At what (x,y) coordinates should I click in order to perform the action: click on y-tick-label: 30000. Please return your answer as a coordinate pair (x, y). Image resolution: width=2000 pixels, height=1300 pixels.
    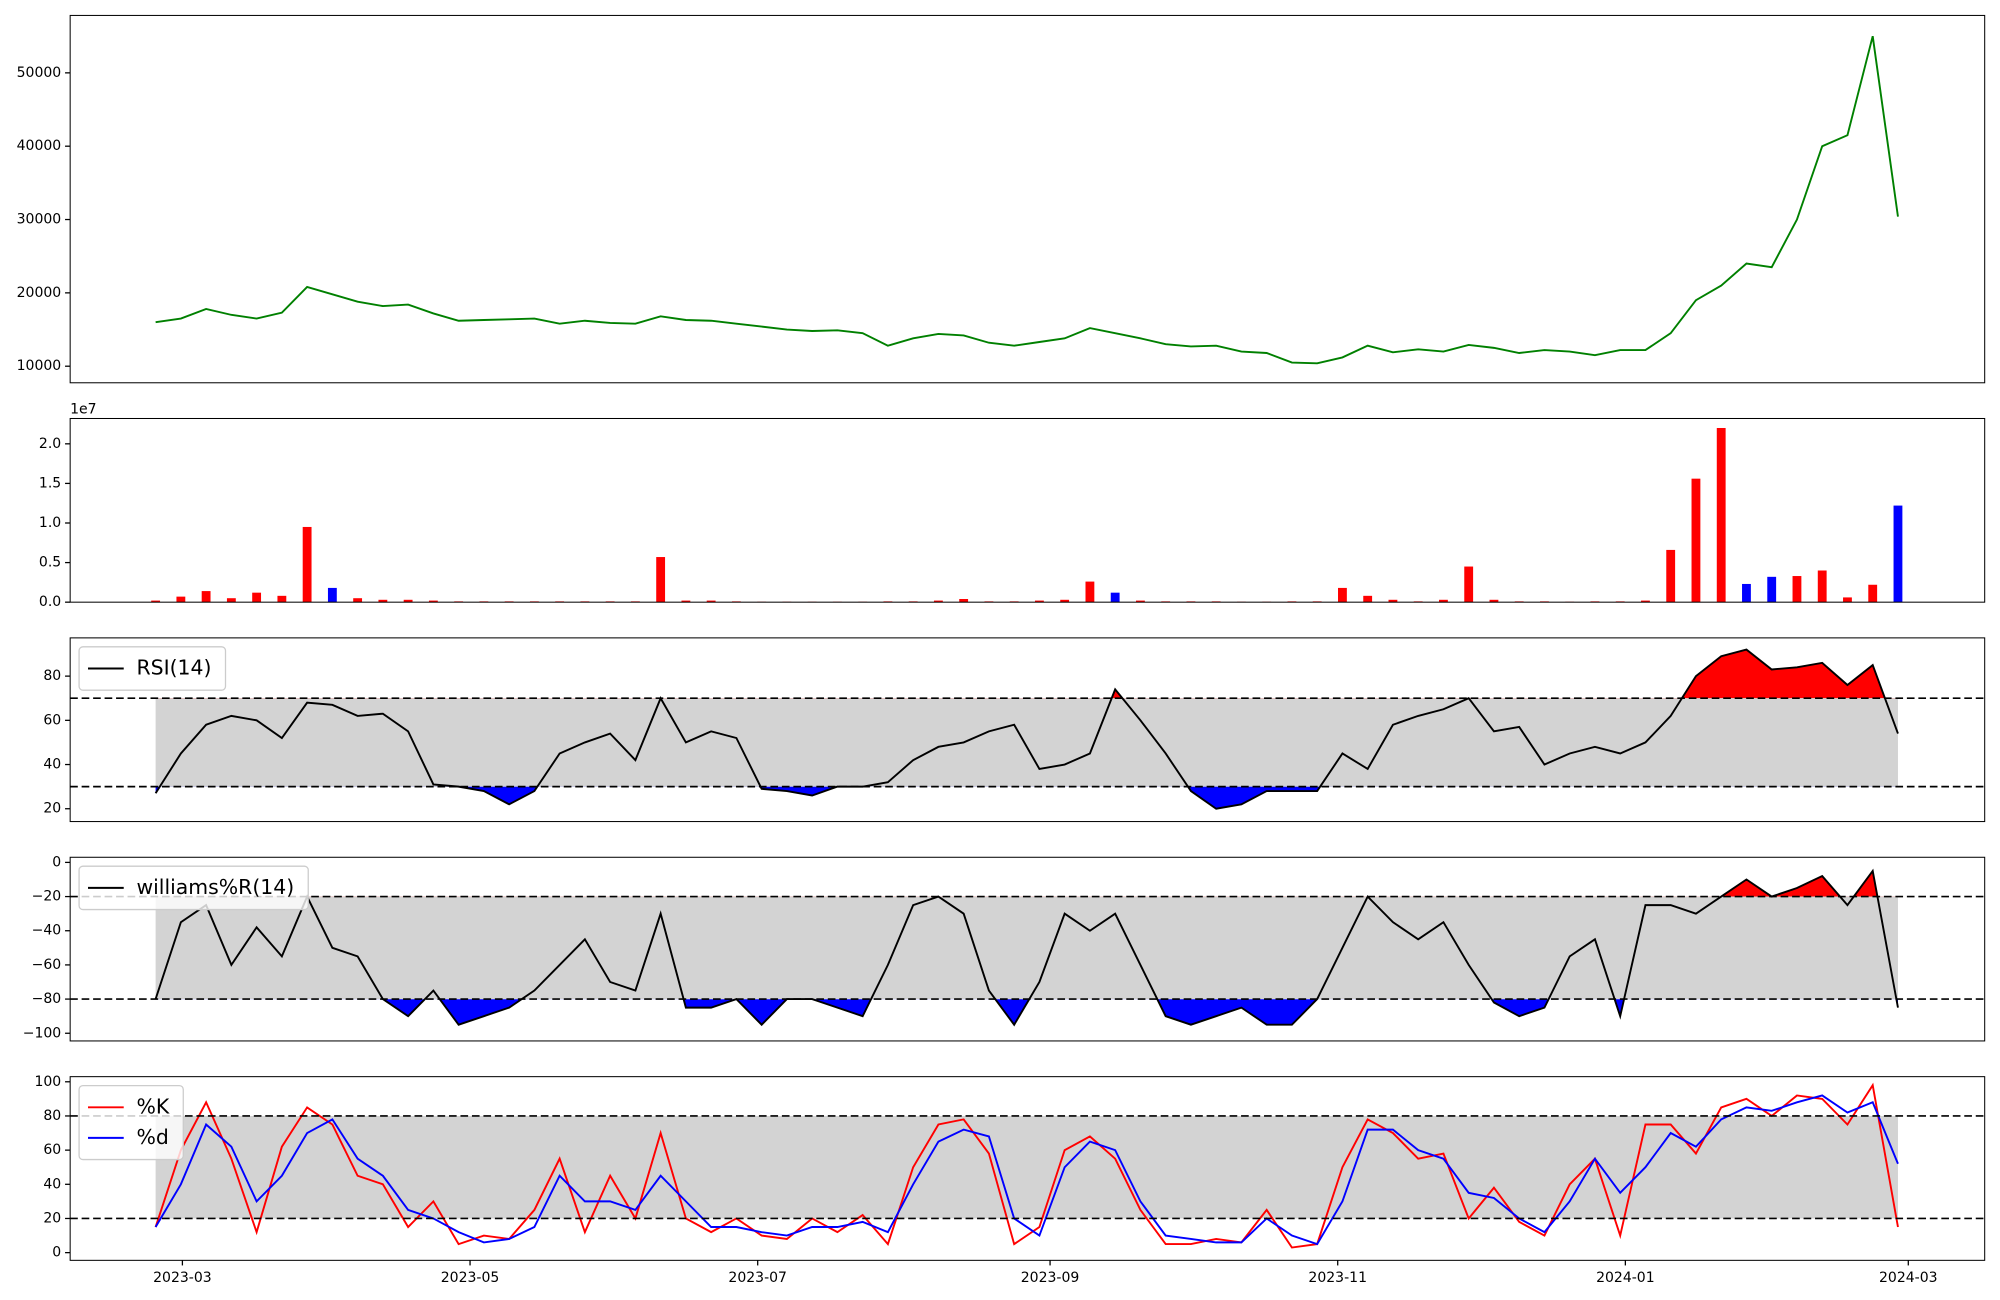
    Looking at the image, I should click on (39, 220).